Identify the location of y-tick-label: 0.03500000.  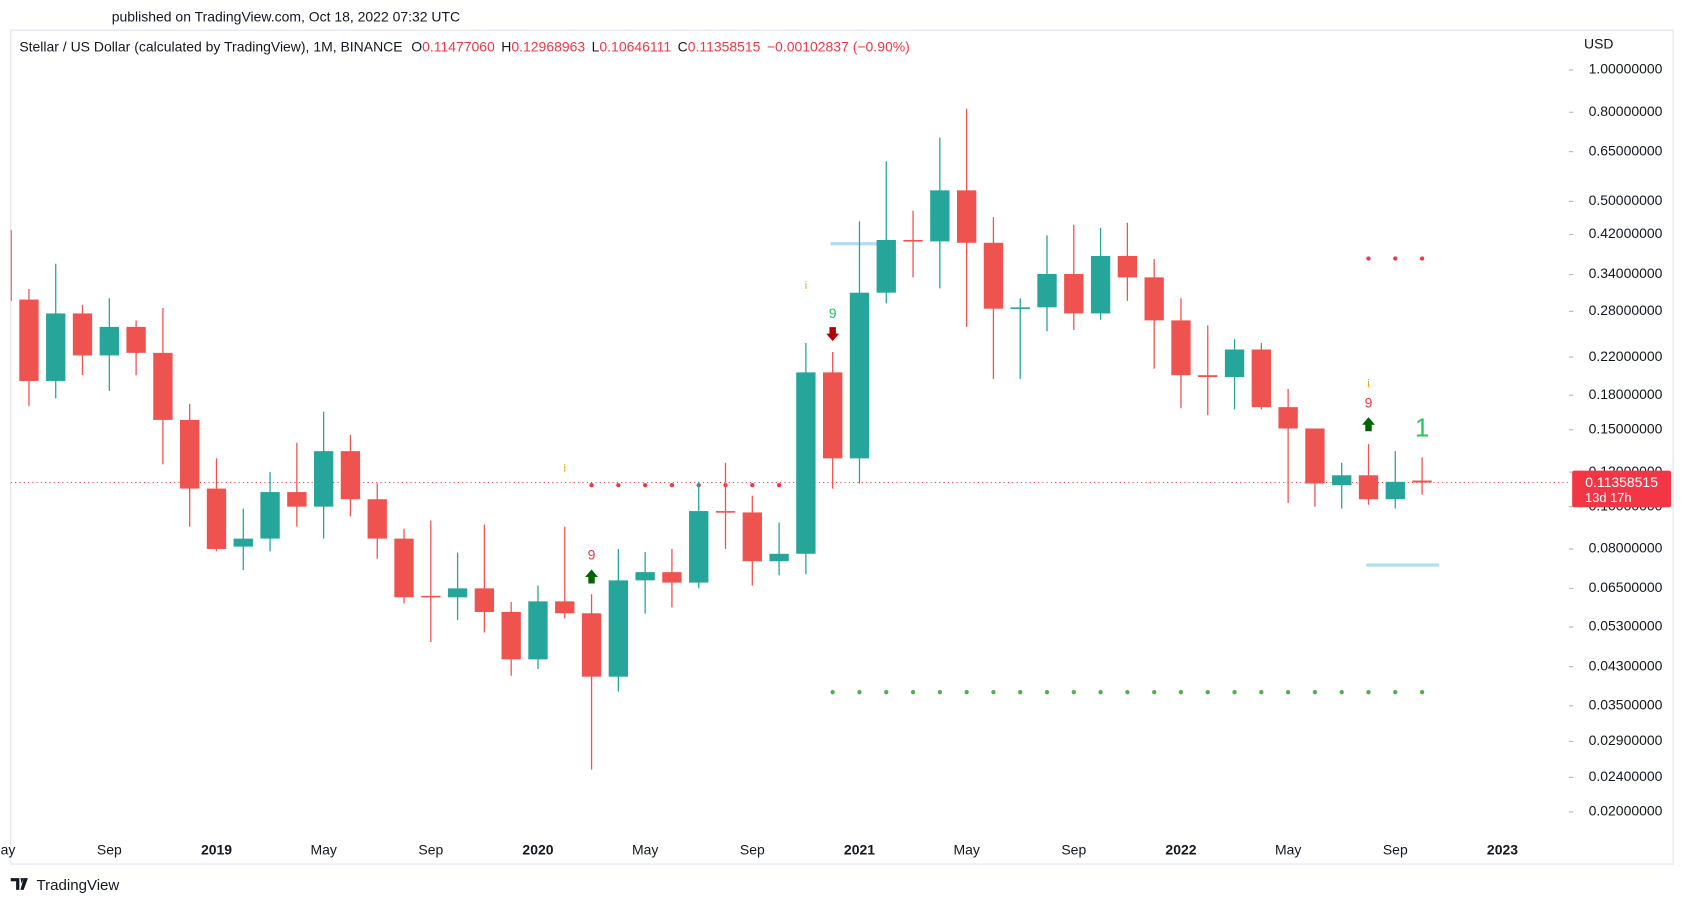
(1626, 704).